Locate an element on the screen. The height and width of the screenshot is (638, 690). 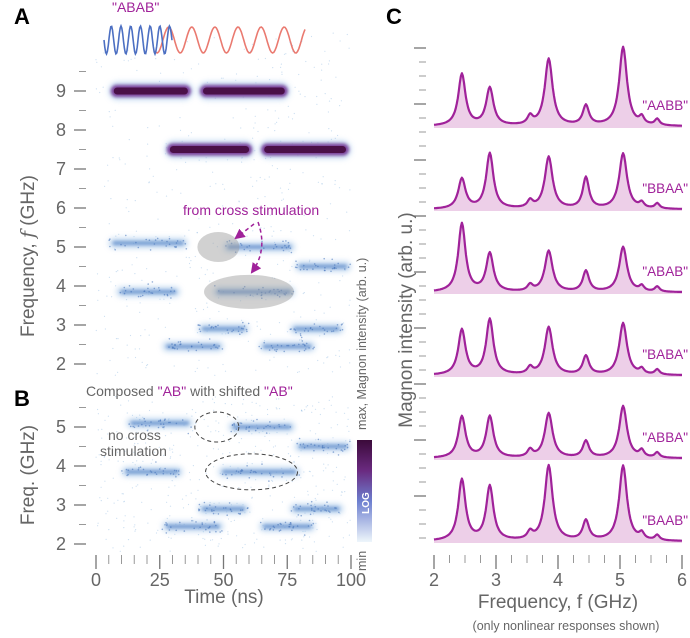
panel-b-title: Composed "AB" with shifted "AB" is located at coordinates (189, 391).